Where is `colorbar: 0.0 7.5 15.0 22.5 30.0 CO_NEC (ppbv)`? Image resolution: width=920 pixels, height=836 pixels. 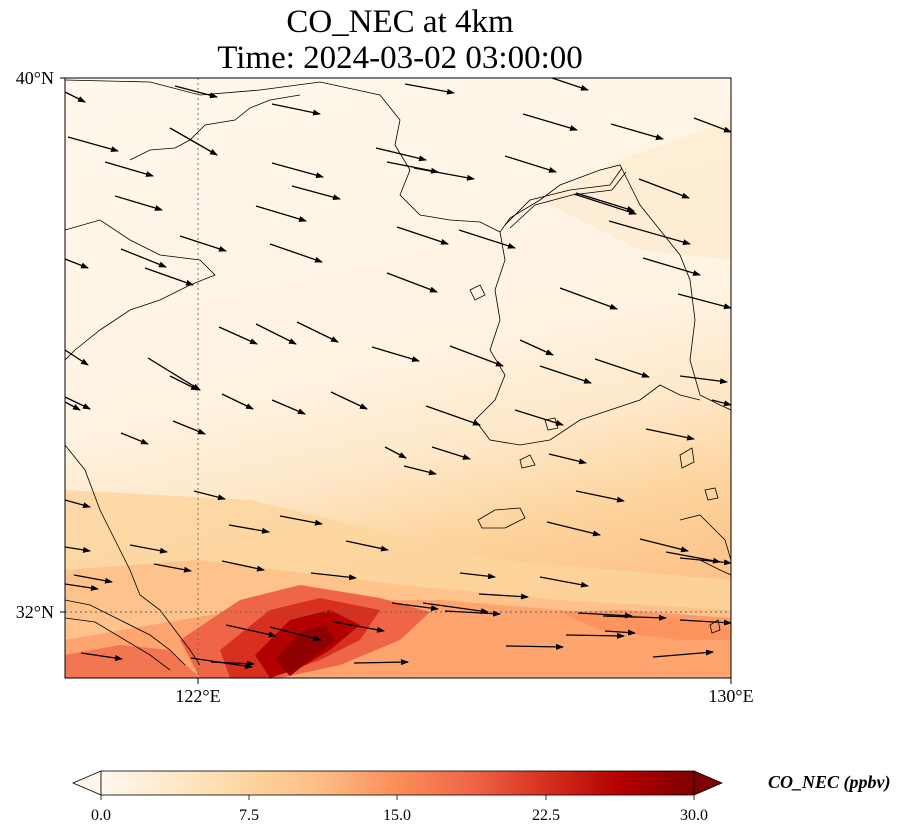
colorbar: 0.0 7.5 15.0 22.5 30.0 CO_NEC (ppbv) is located at coordinates (481, 797).